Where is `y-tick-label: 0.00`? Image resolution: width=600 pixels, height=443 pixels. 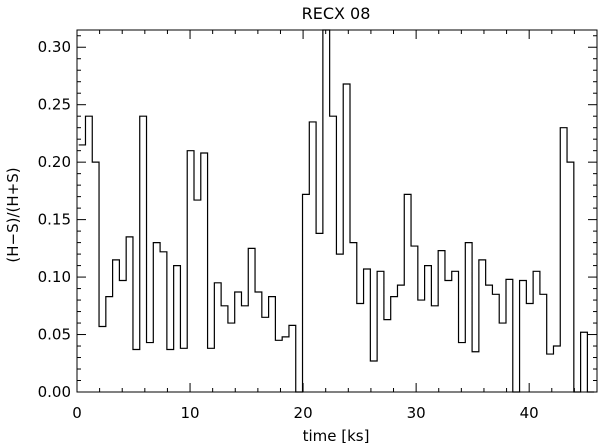 y-tick-label: 0.00 is located at coordinates (54, 392).